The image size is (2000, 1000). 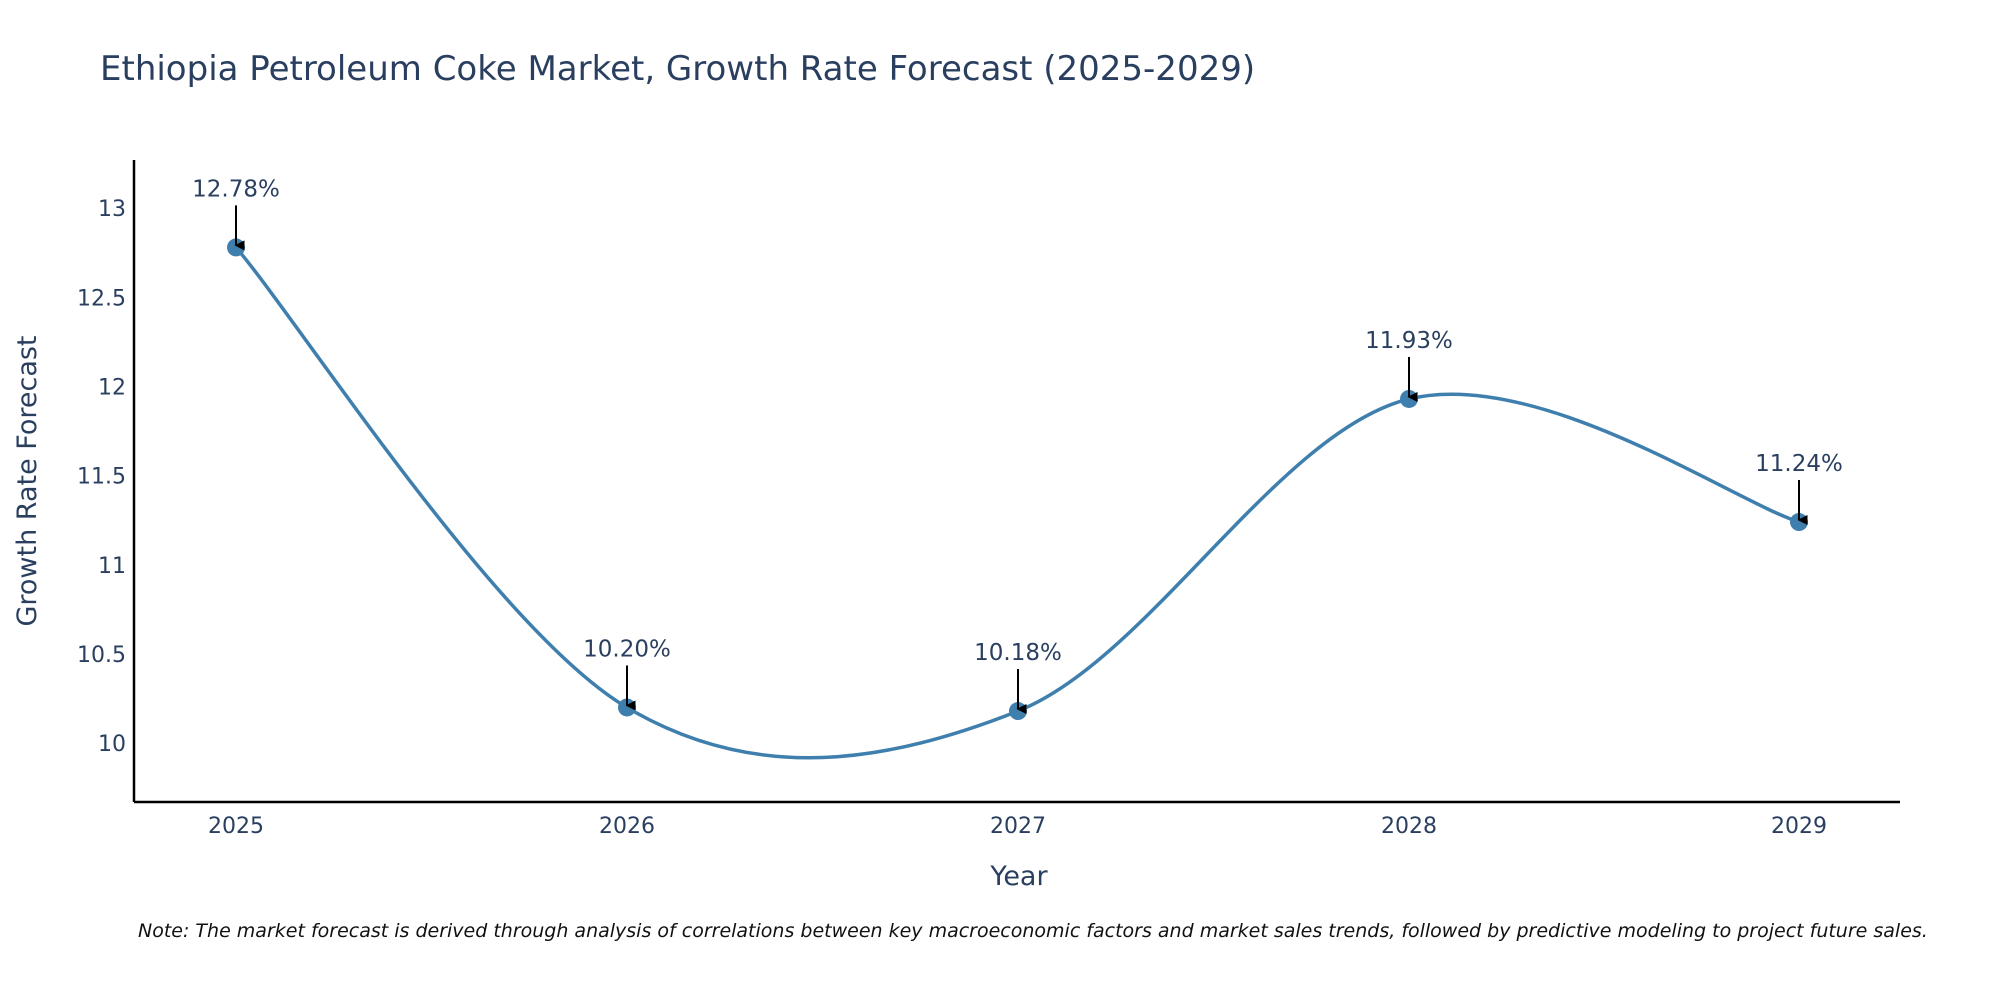 I want to click on x-tick-label: 2027, so click(x=1018, y=826).